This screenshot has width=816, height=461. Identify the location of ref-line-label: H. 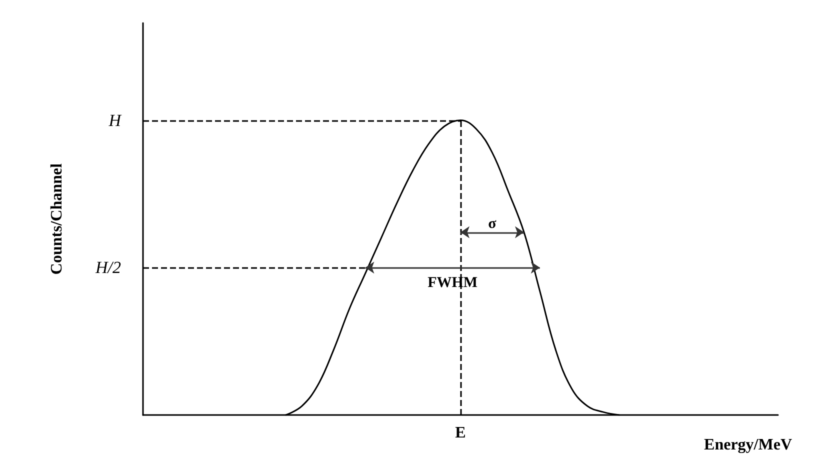
(115, 120).